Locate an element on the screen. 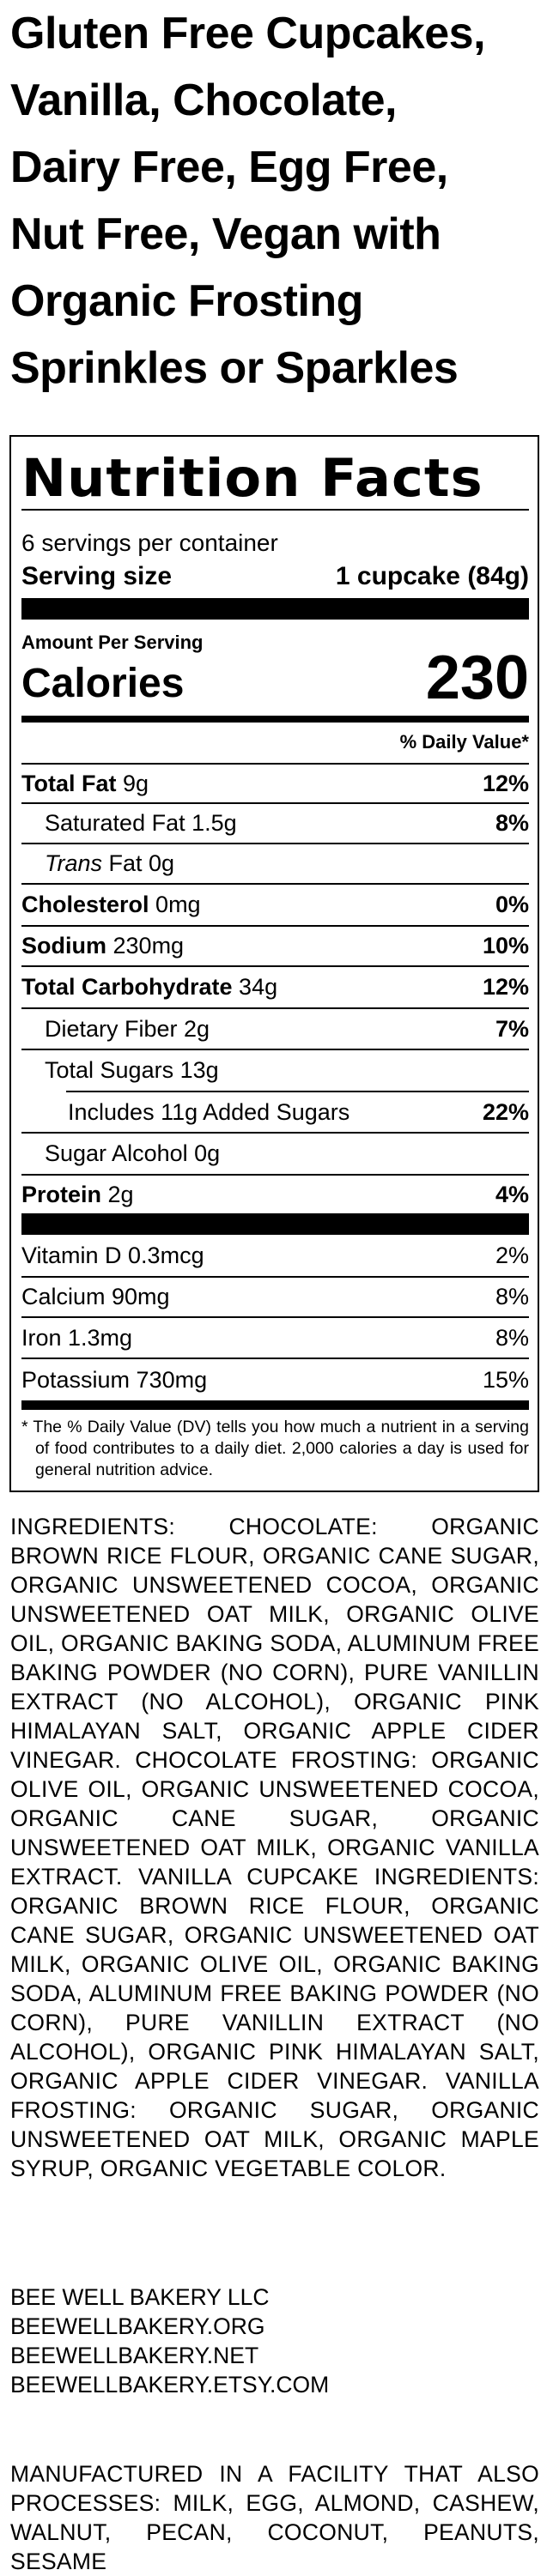  nutrient-amount: Fat 0g is located at coordinates (141, 863).